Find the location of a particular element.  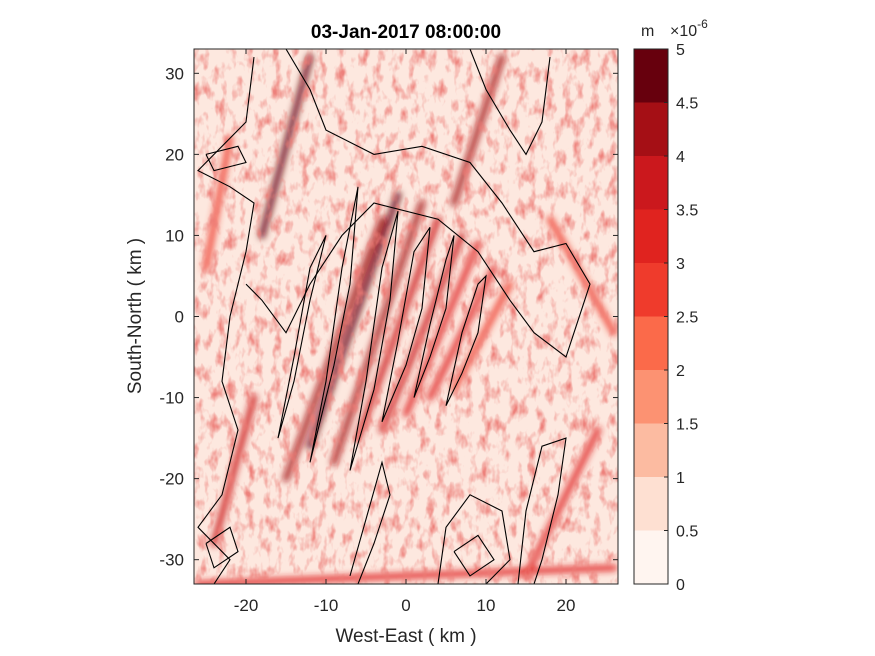

y-tick-label: -30 is located at coordinates (171, 560).